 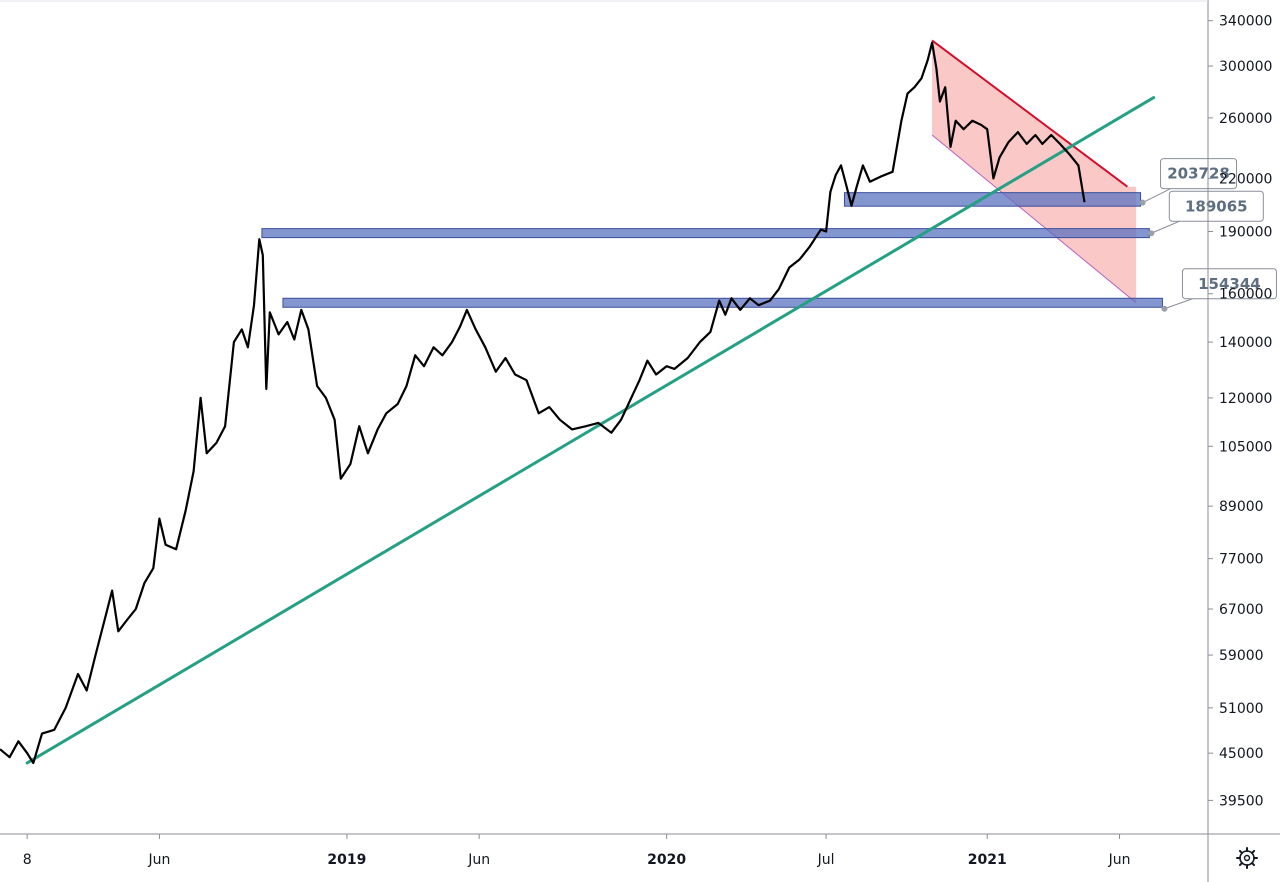 I want to click on y-tick-label: 160000, so click(x=1245, y=295).